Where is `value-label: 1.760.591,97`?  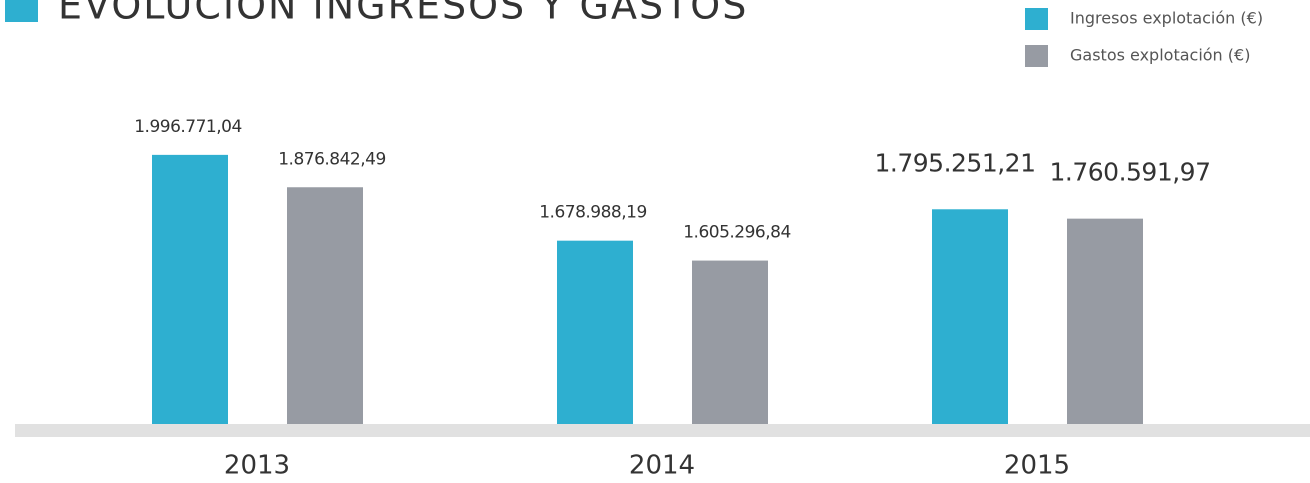 value-label: 1.760.591,97 is located at coordinates (1130, 172).